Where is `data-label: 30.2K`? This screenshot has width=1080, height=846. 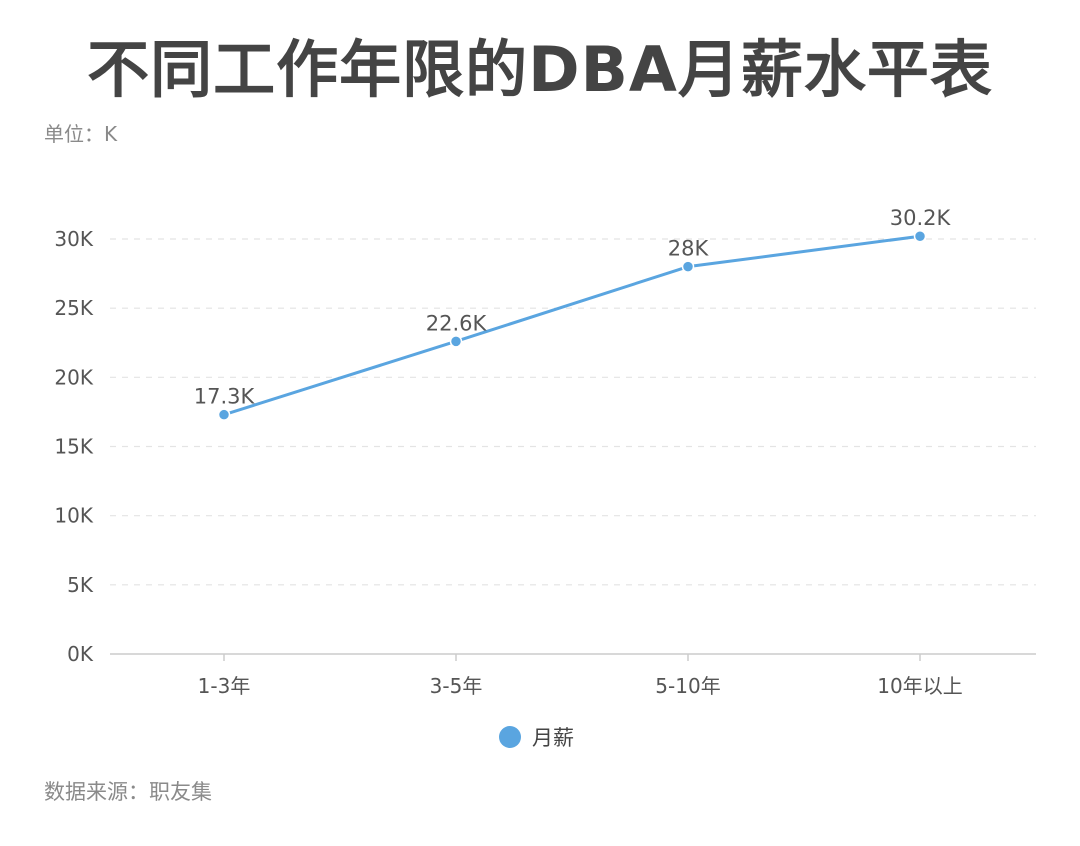 data-label: 30.2K is located at coordinates (921, 218).